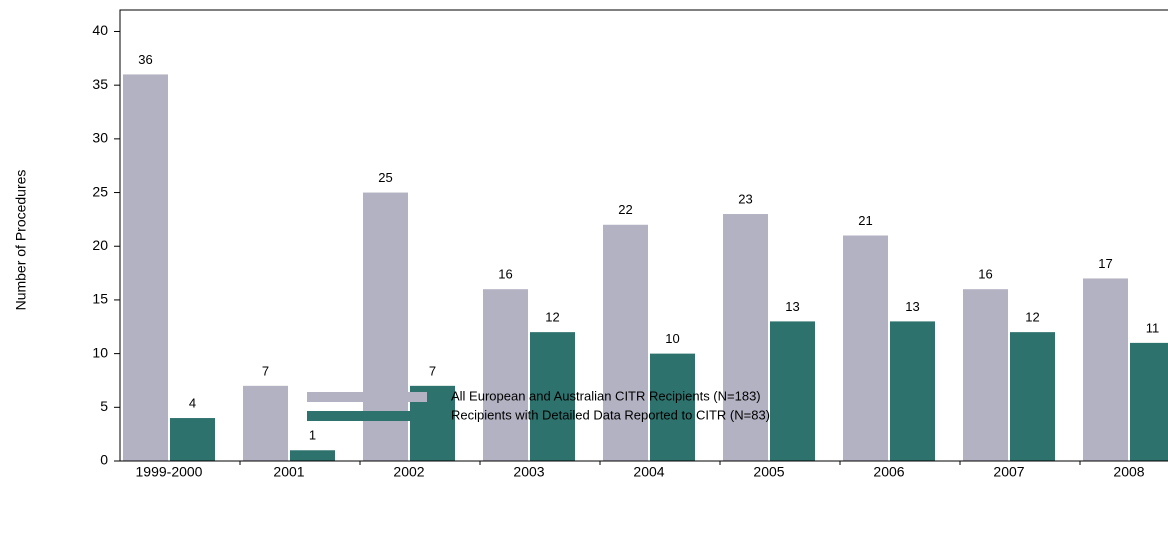  What do you see at coordinates (648, 472) in the screenshot?
I see `x-tick-label: 2004` at bounding box center [648, 472].